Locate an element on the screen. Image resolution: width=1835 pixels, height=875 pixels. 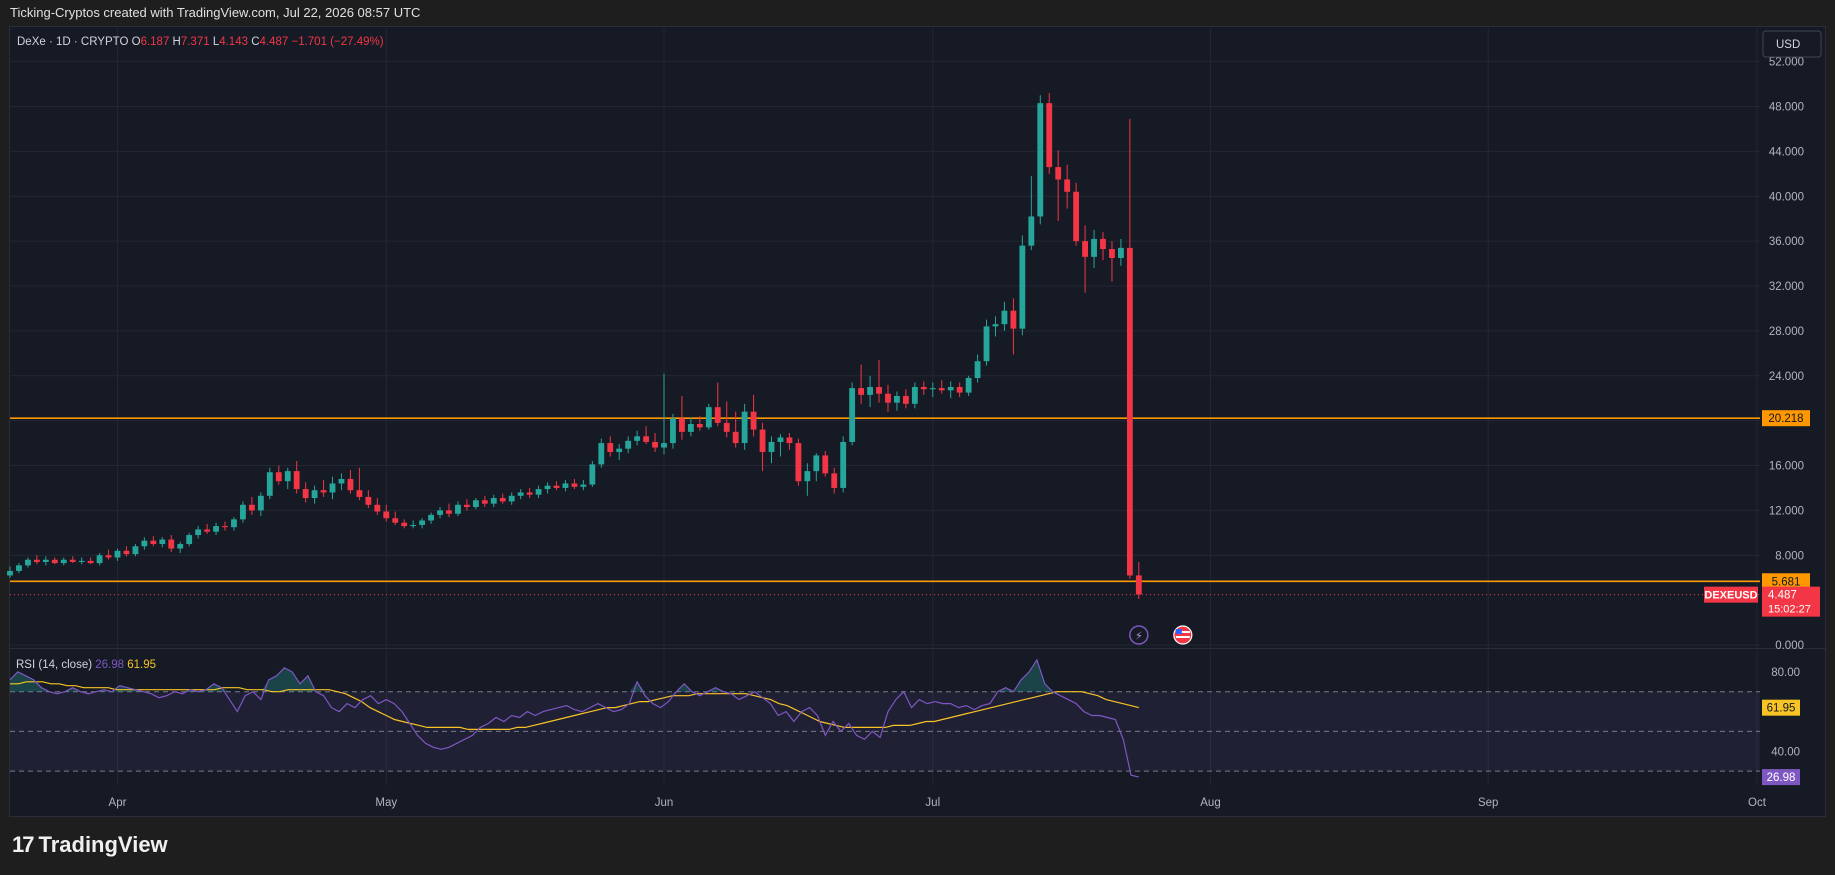
currency-button is located at coordinates (1792, 44).